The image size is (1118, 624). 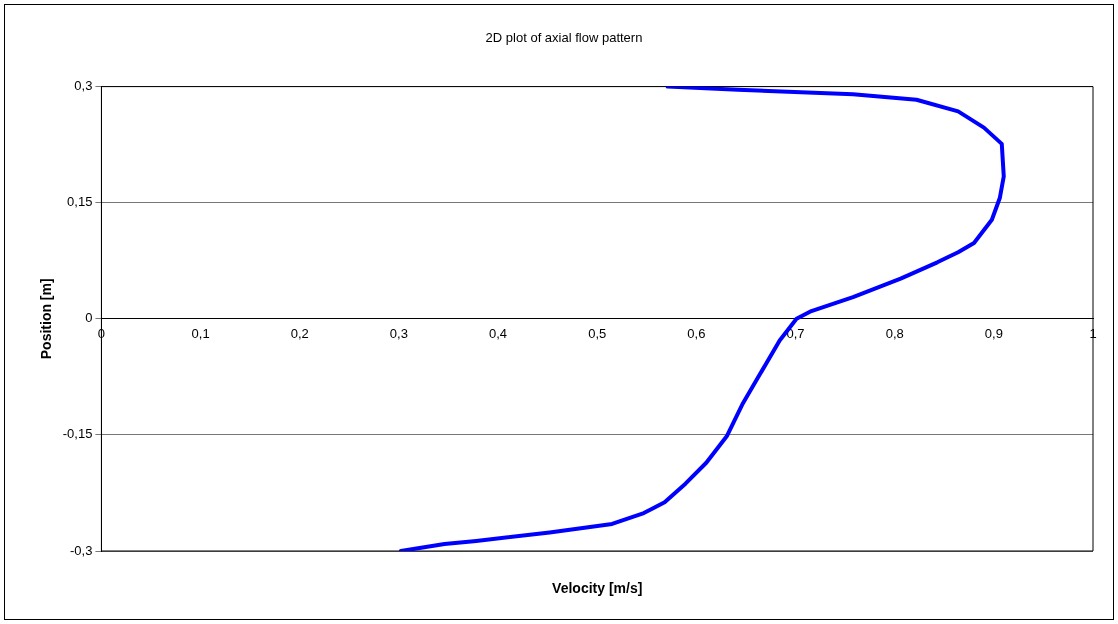 I want to click on x-tick-label: 0,6, so click(x=696, y=334).